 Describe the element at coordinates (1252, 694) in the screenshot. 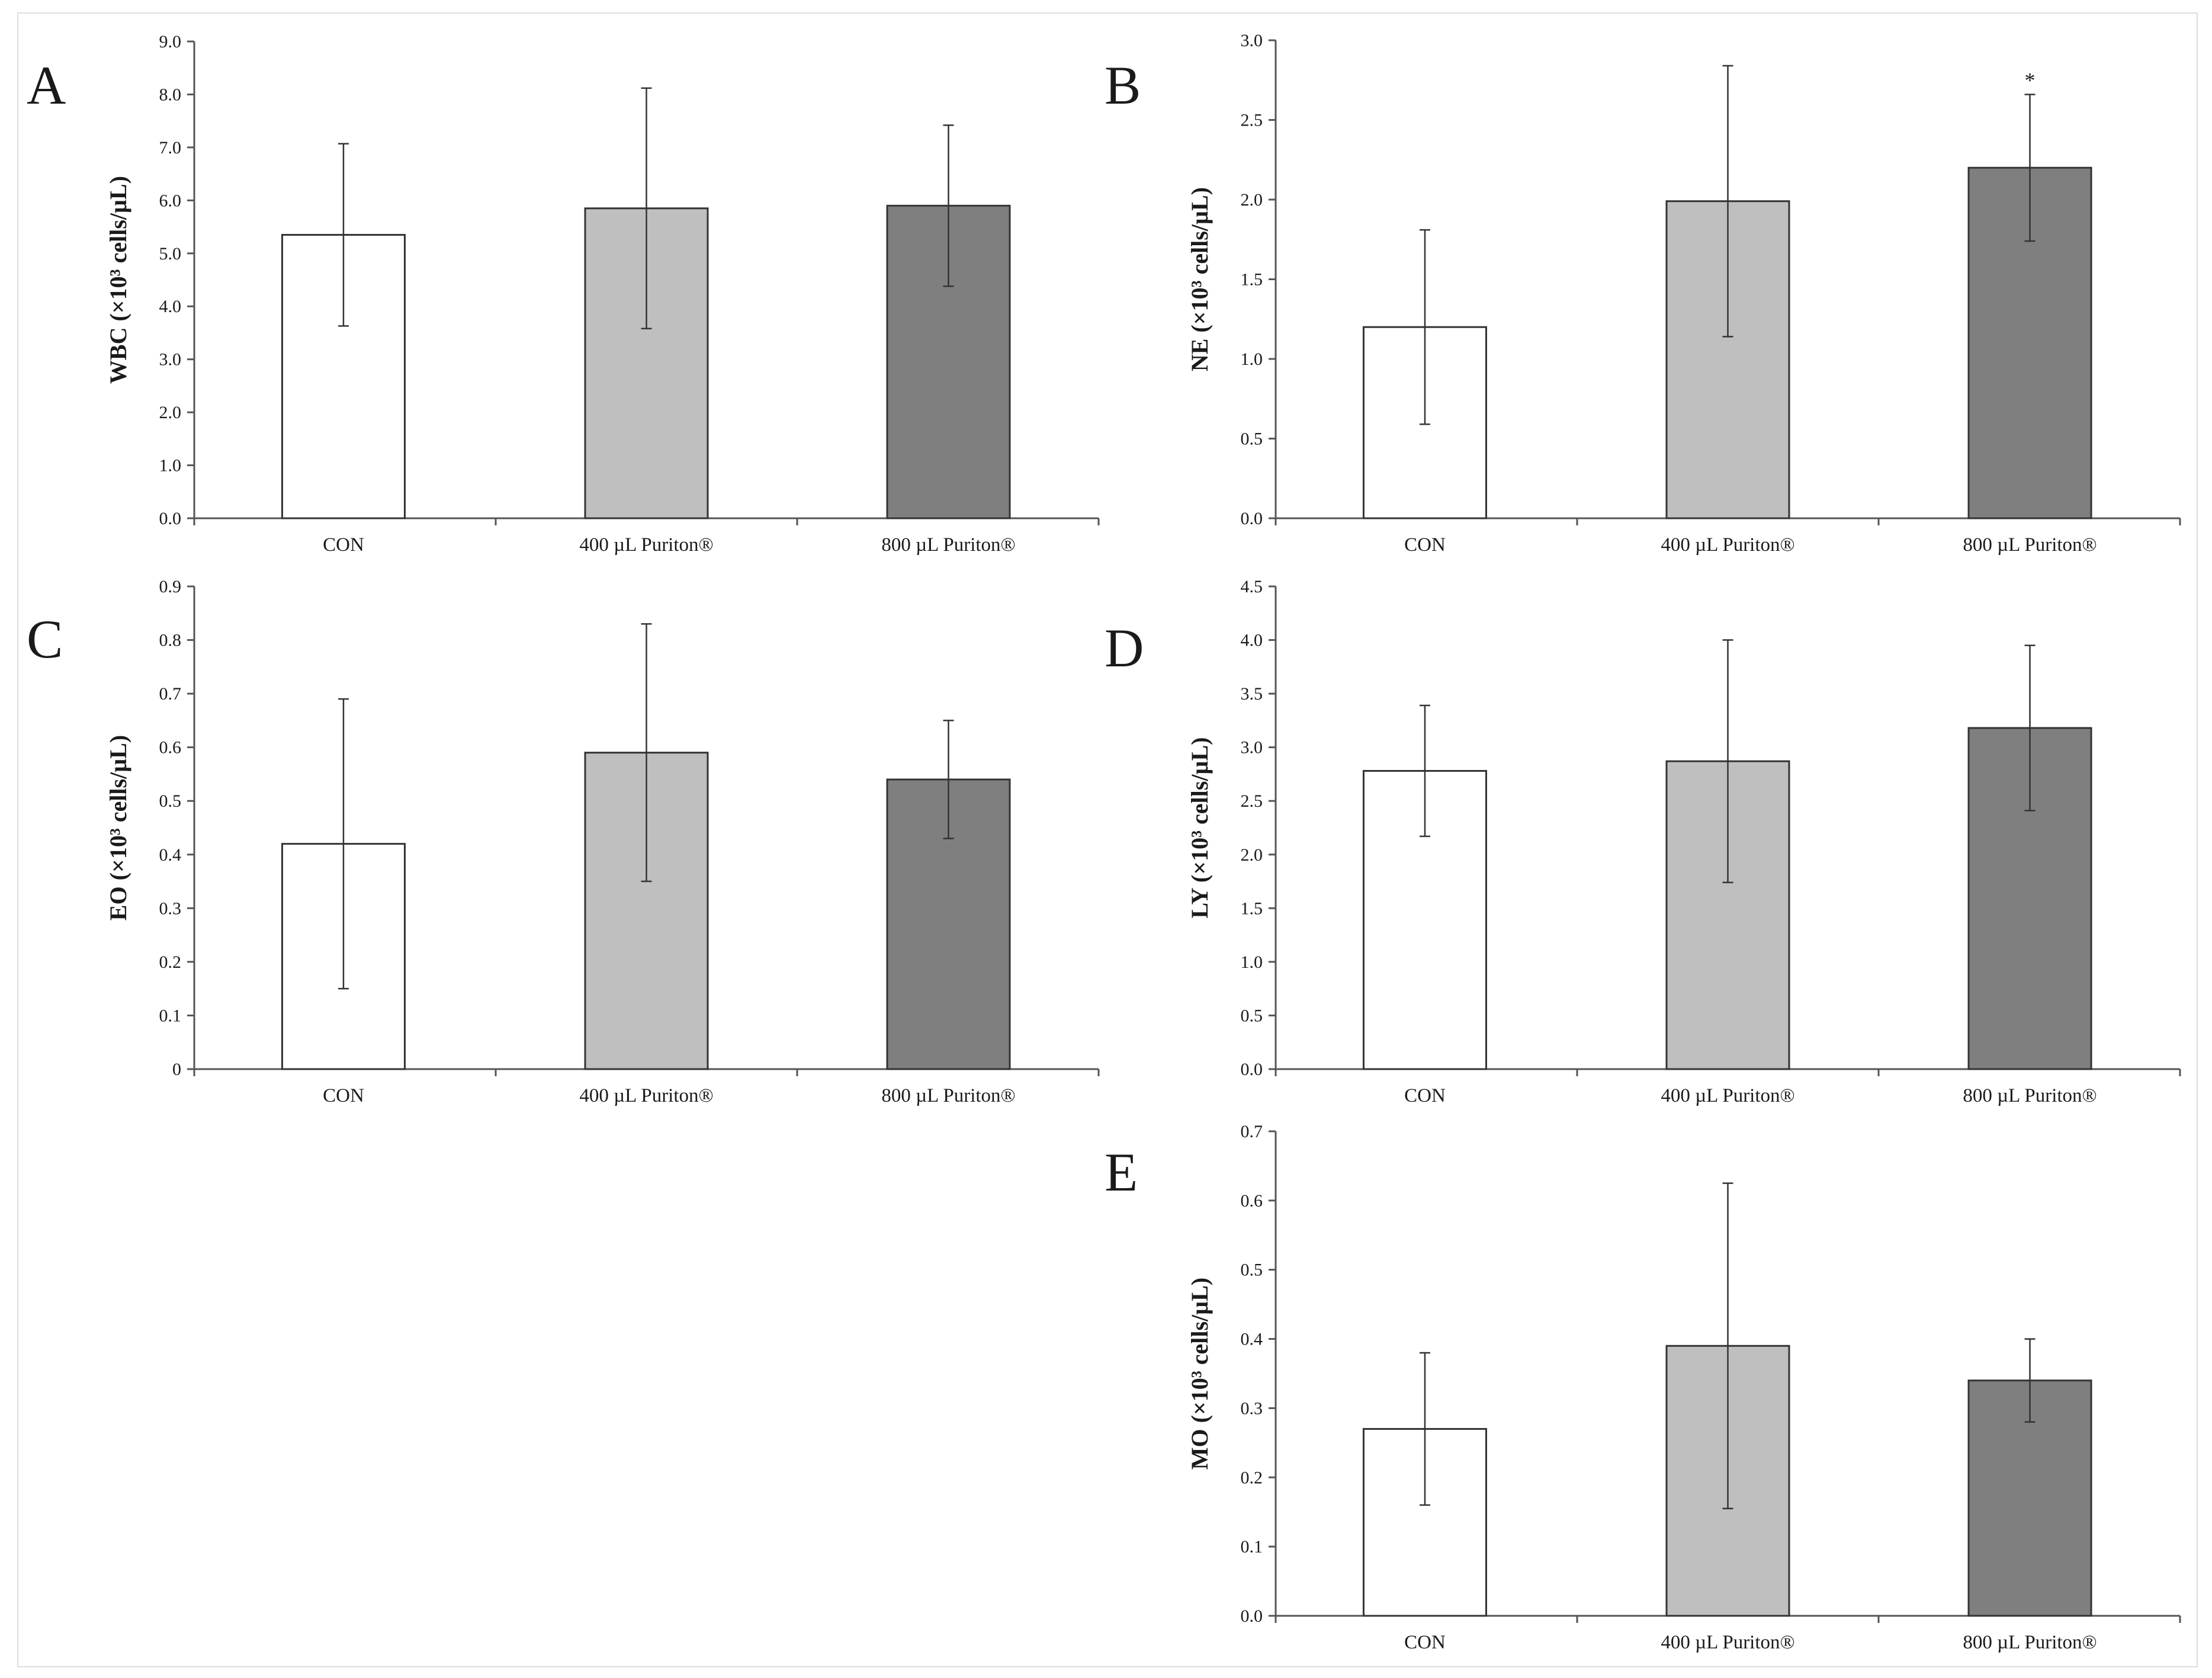

I see `y-tick-label: 3.5` at that location.